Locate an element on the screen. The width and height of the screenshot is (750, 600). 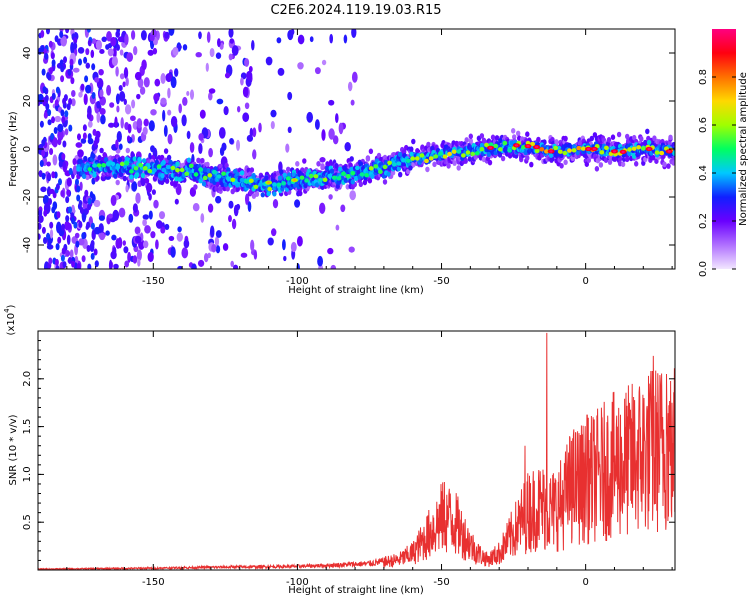
spectrogram-cell-1969 is located at coordinates (497, 138).